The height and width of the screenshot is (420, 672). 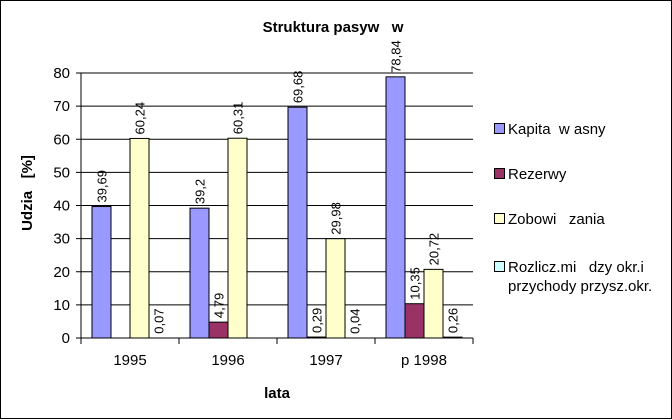 What do you see at coordinates (453, 320) in the screenshot?
I see `data-label: 0,26` at bounding box center [453, 320].